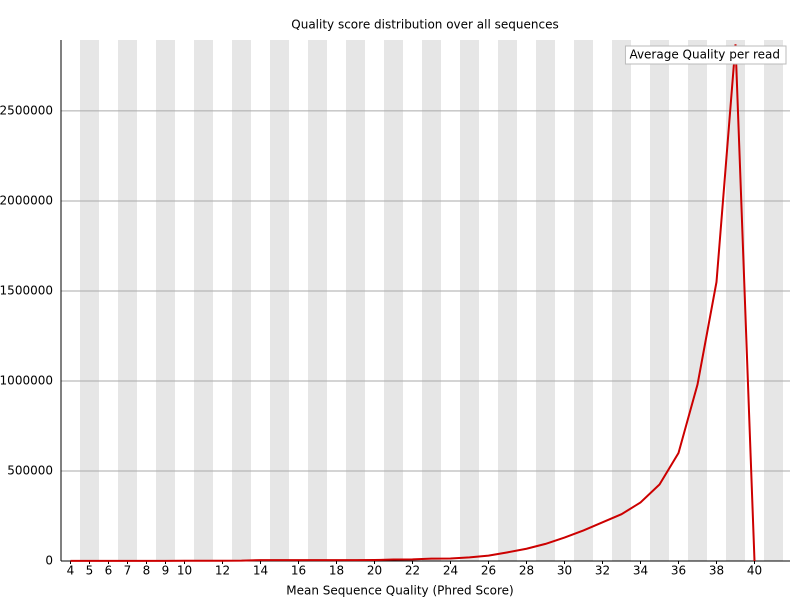 The width and height of the screenshot is (800, 600). What do you see at coordinates (412, 571) in the screenshot?
I see `x-tick-label: 22` at bounding box center [412, 571].